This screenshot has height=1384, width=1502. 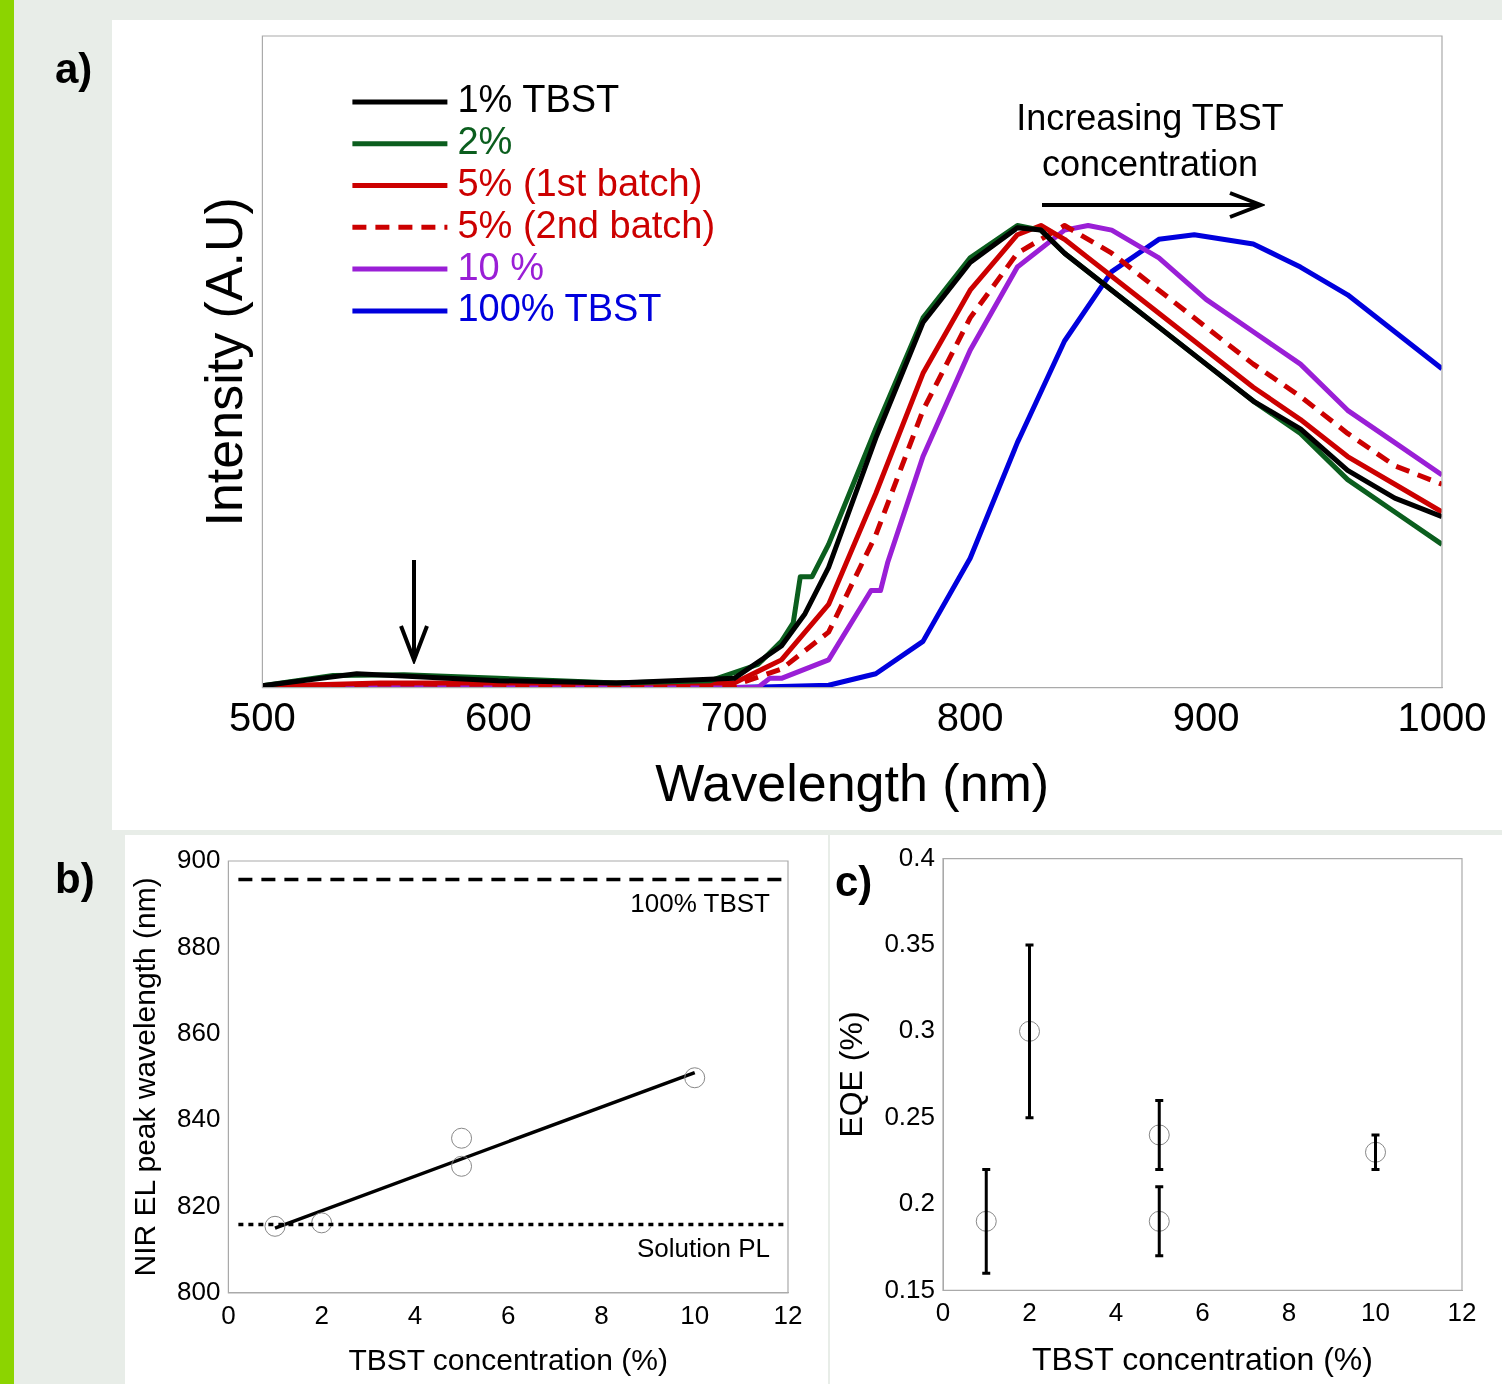 I want to click on x-tick-label: 1000, so click(x=1442, y=716).